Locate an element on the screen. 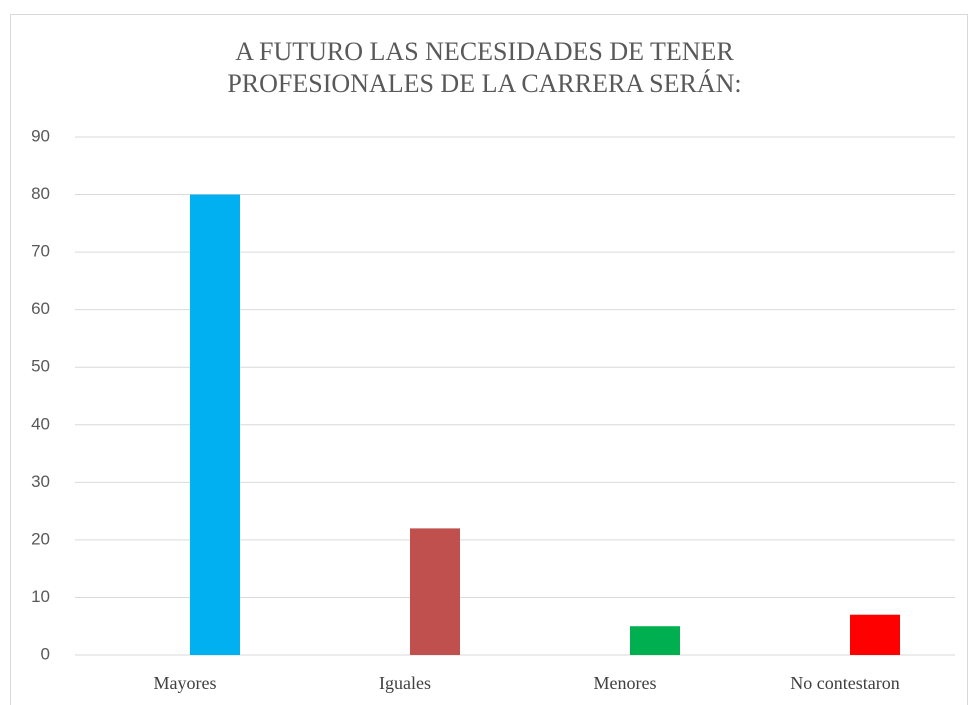 The height and width of the screenshot is (705, 969). y-tick-label: 10 is located at coordinates (40, 596).